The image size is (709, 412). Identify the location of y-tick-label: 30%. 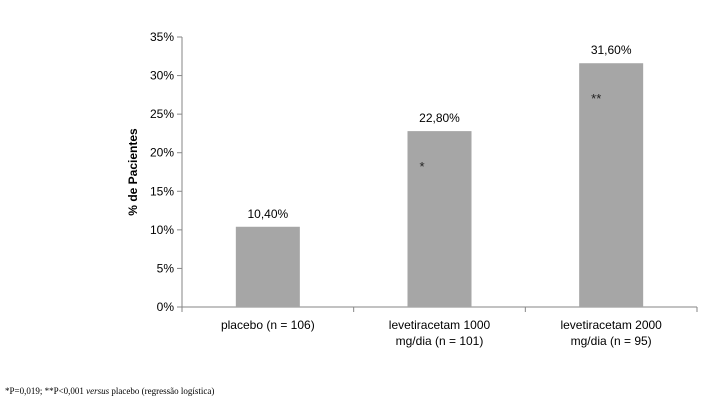
(162, 76).